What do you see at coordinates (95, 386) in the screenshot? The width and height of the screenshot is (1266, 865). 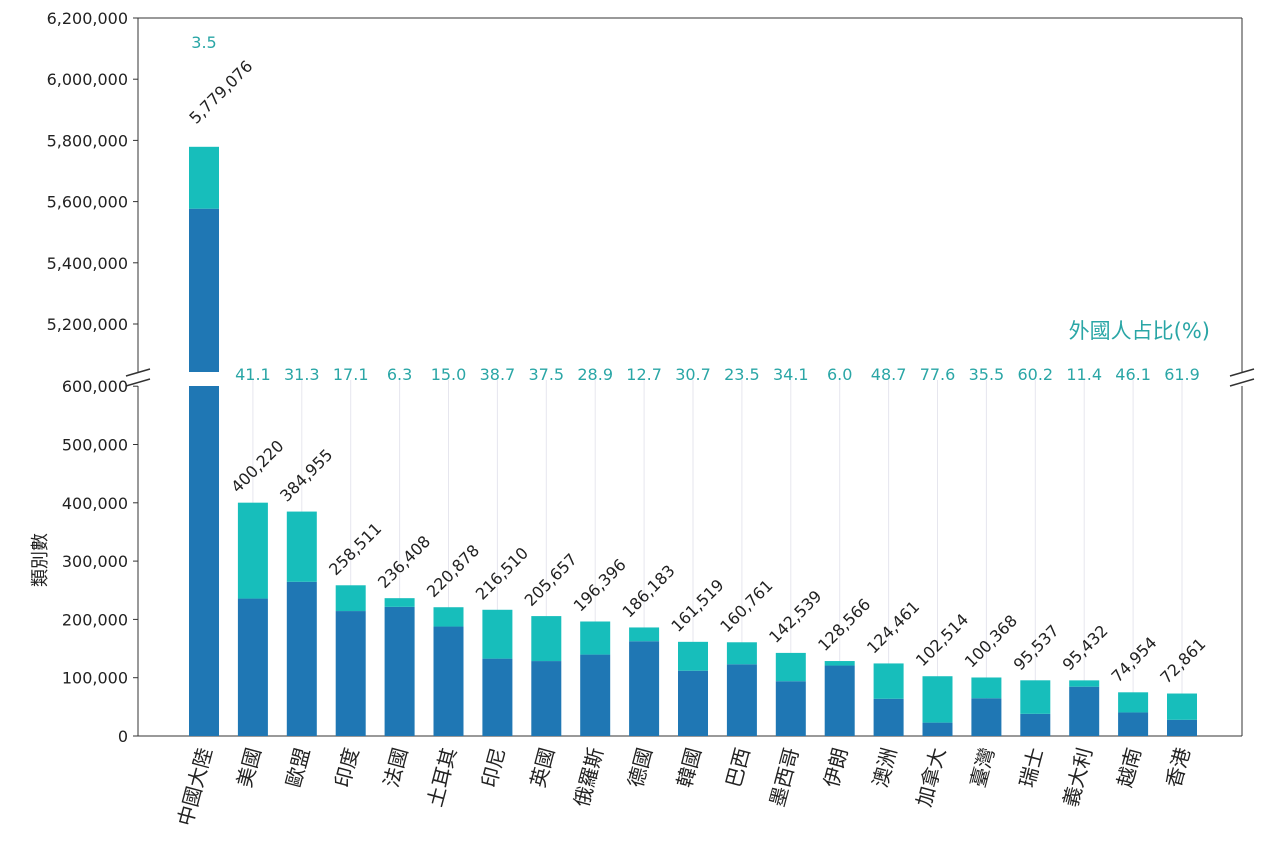 I see `y-tick-label: 600,000` at bounding box center [95, 386].